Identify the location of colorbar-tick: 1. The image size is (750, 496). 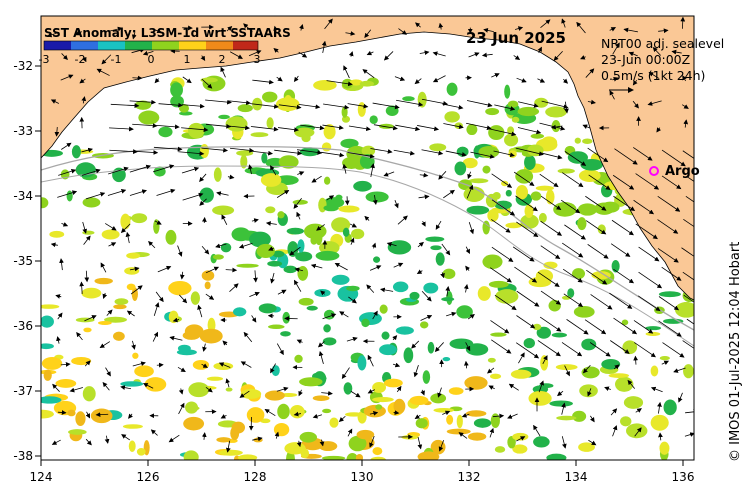
(187, 59).